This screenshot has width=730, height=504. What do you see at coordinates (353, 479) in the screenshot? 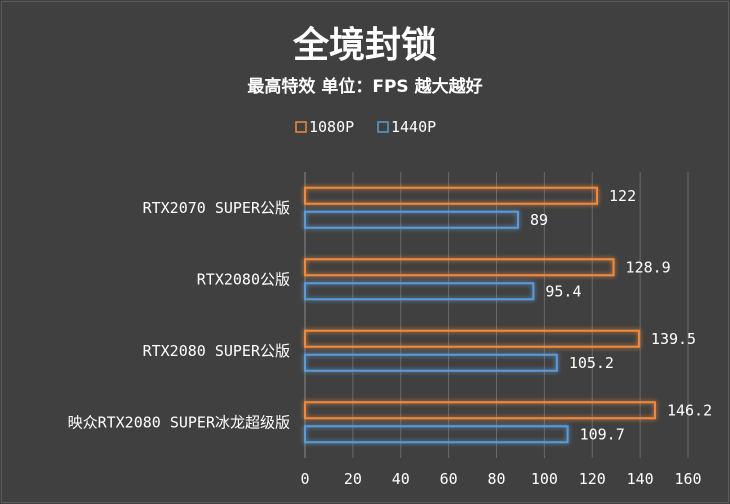
I see `x-tick-label: 20` at bounding box center [353, 479].